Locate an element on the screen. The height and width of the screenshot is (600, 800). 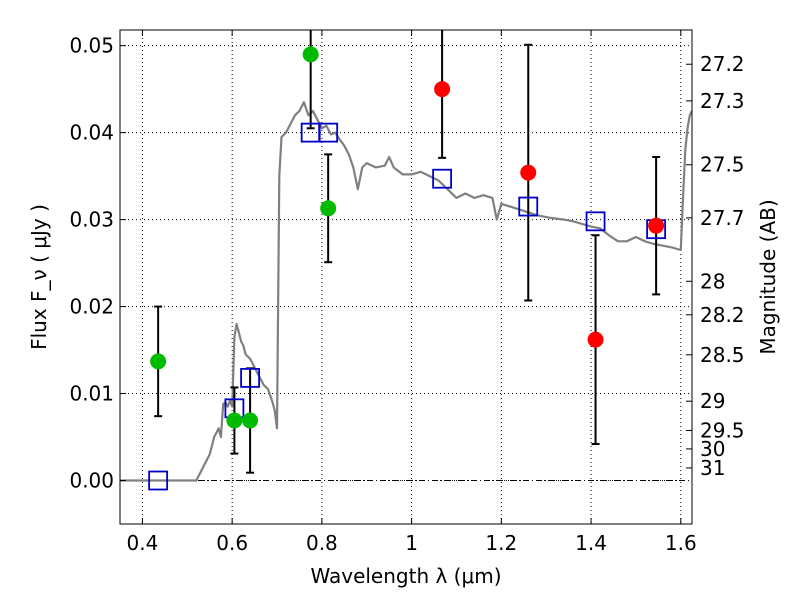
y-tick-label: 0.04 is located at coordinates (91, 133).